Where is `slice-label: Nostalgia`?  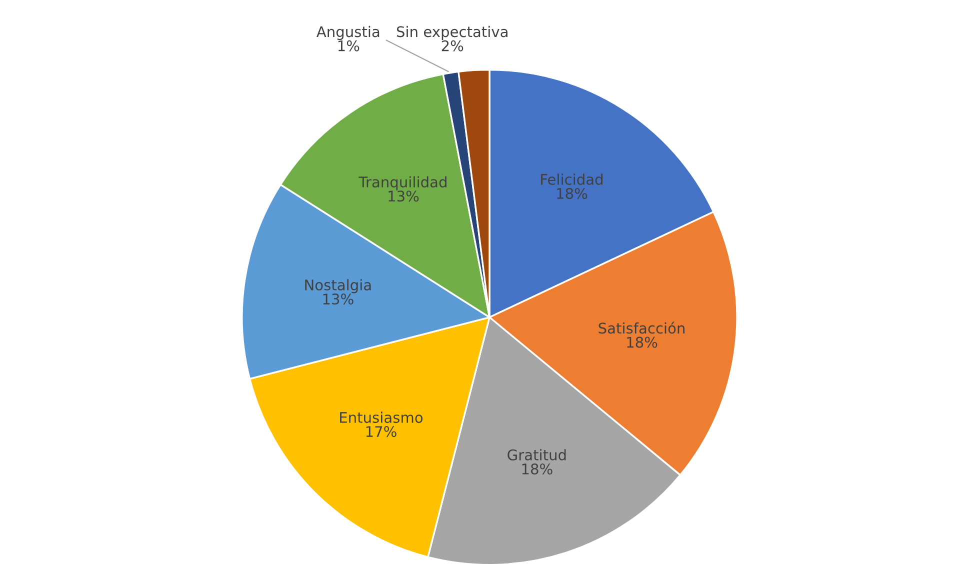 slice-label: Nostalgia is located at coordinates (338, 286).